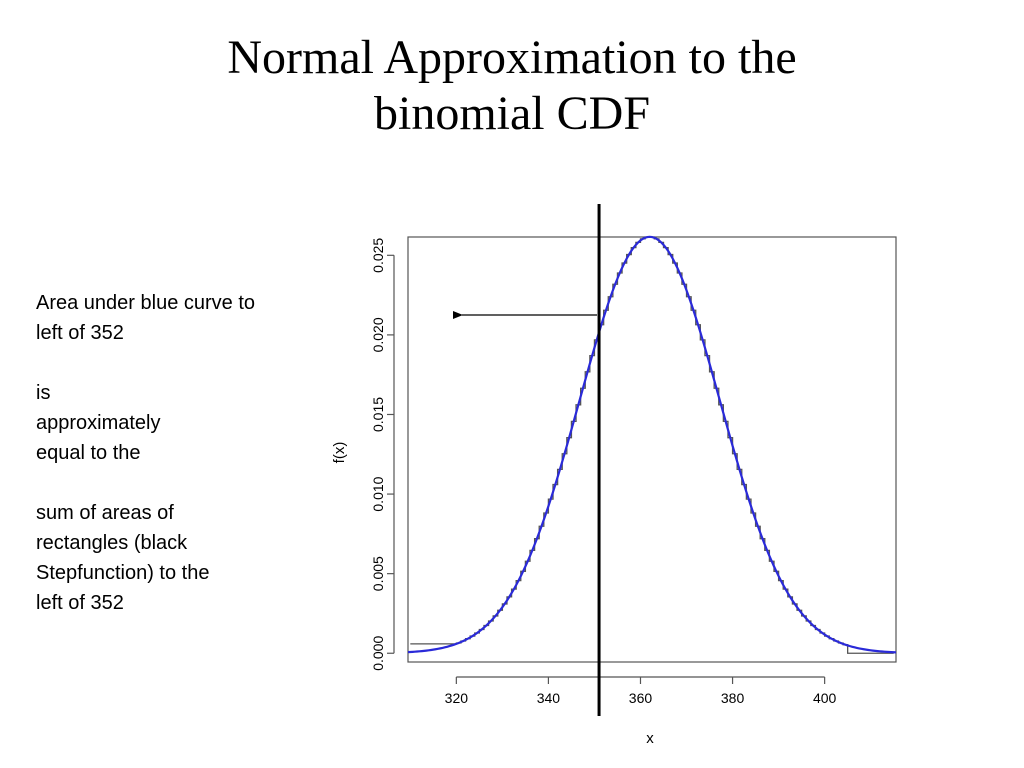  What do you see at coordinates (378, 334) in the screenshot?
I see `y-tick-label: 0.020` at bounding box center [378, 334].